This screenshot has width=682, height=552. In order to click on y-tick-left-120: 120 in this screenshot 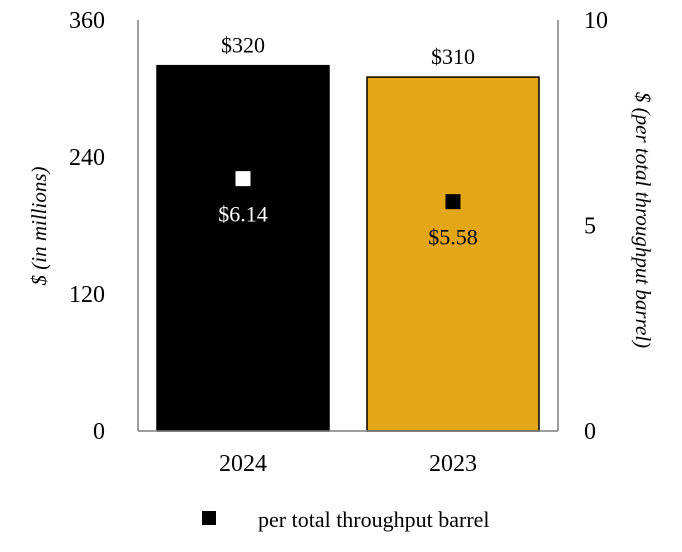, I will do `click(87, 295)`.